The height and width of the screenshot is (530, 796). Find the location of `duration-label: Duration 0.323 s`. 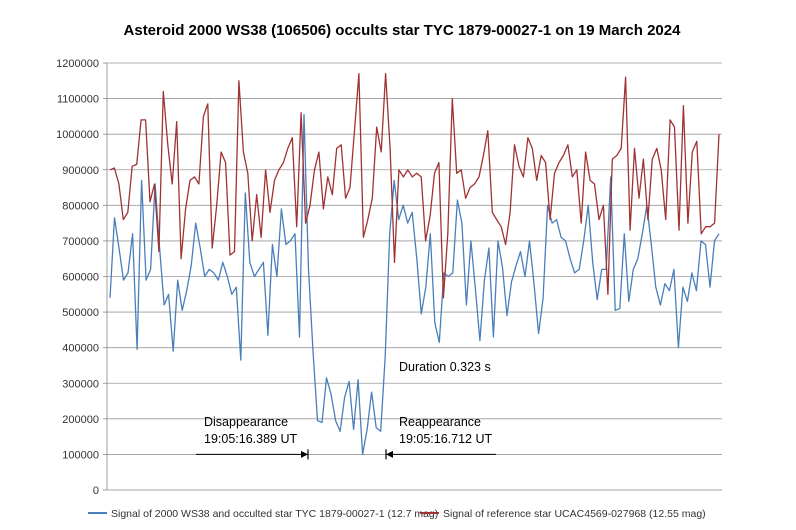

duration-label: Duration 0.323 s is located at coordinates (445, 367).